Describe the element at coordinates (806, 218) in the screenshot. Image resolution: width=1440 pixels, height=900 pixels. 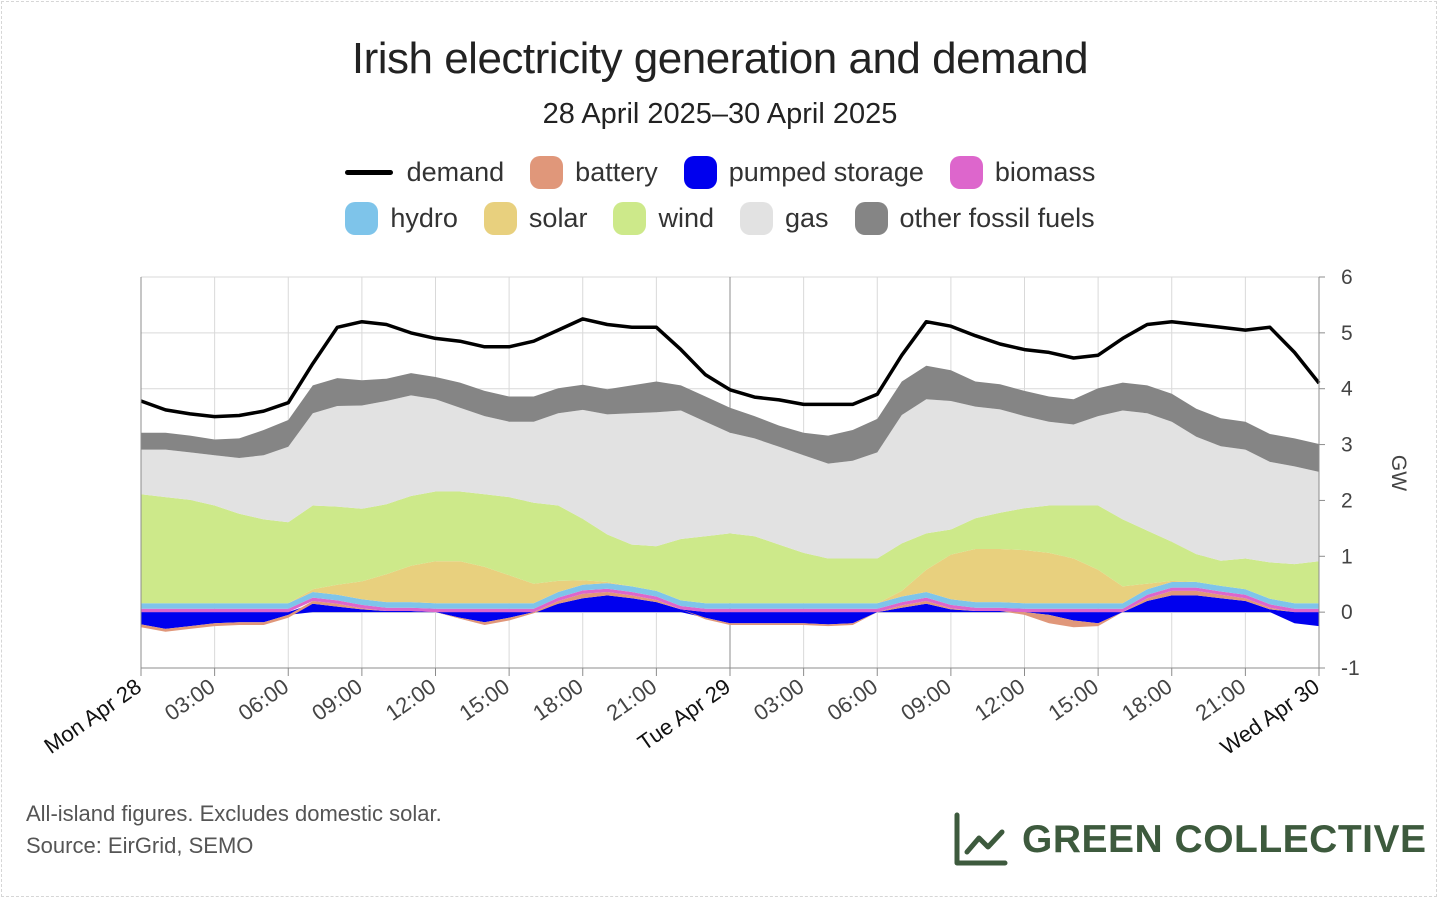
I see `legend-label: gas` at that location.